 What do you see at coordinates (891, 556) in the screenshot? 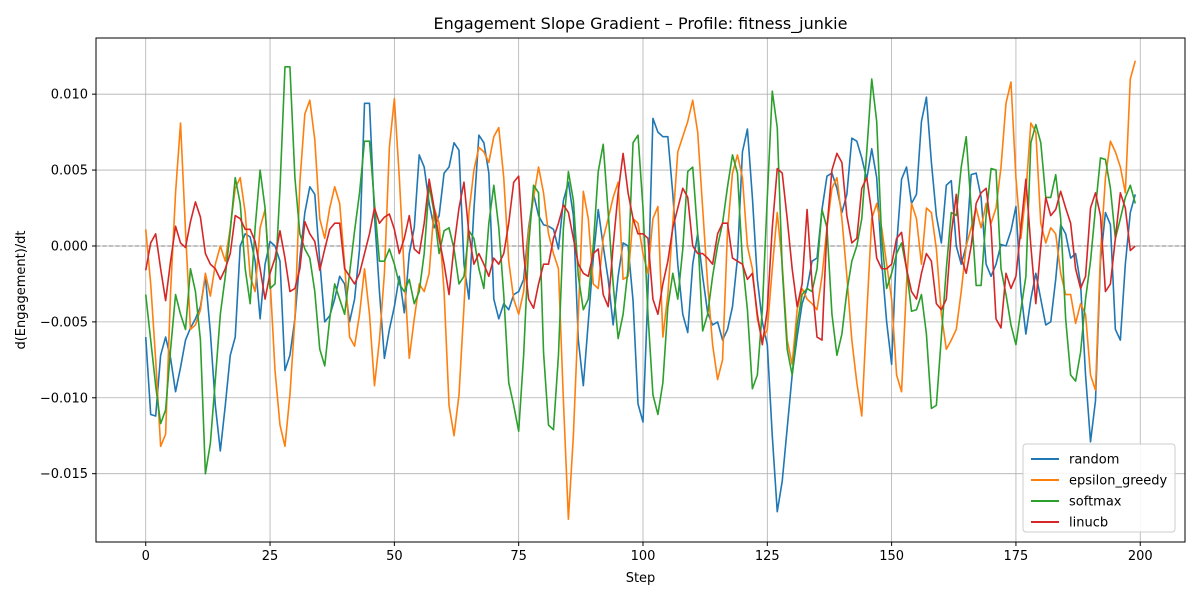
I see `x-tick-label: 150` at bounding box center [891, 556].